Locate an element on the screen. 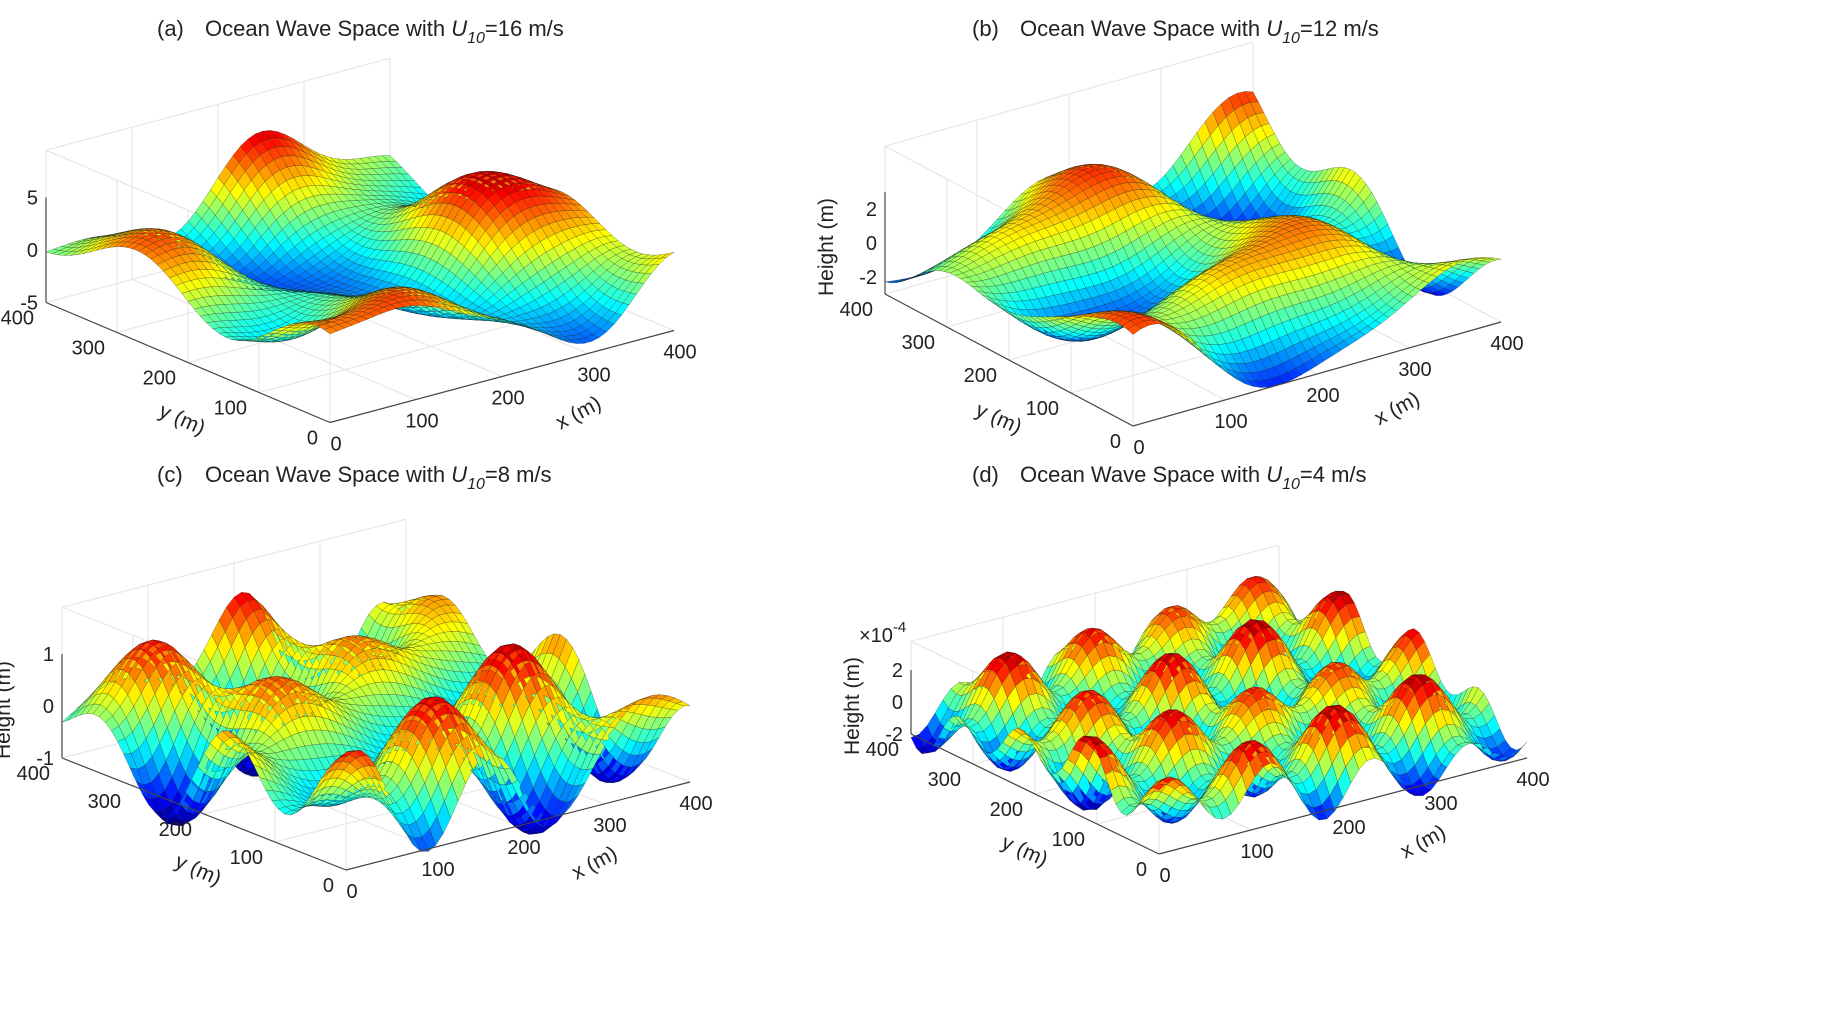 The height and width of the screenshot is (1011, 1843). z-axis-label: Height (m) is located at coordinates (826, 247).